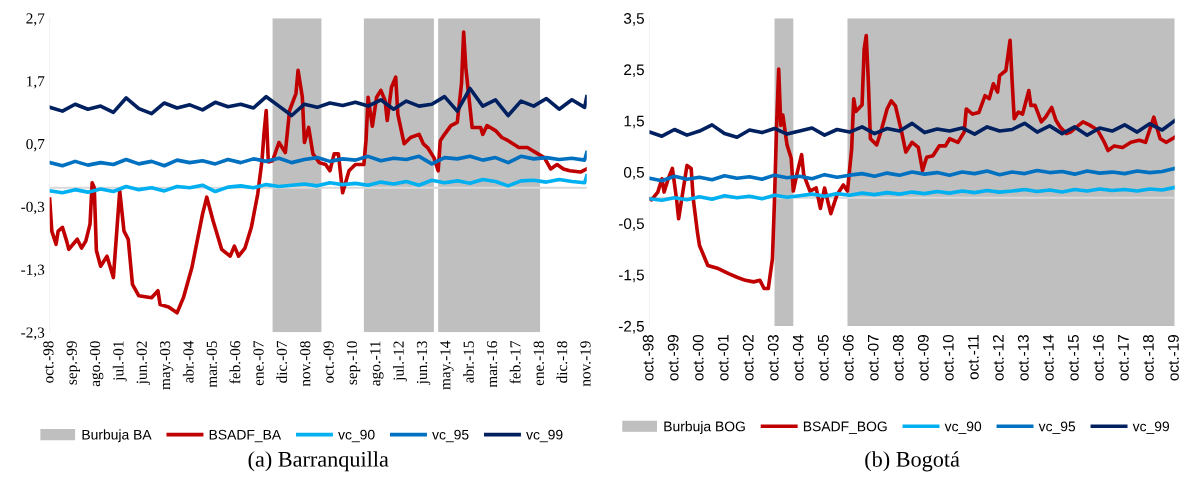 Image resolution: width=1183 pixels, height=478 pixels. Describe the element at coordinates (492, 364) in the screenshot. I see `x-tick-label: mar.-16` at that location.